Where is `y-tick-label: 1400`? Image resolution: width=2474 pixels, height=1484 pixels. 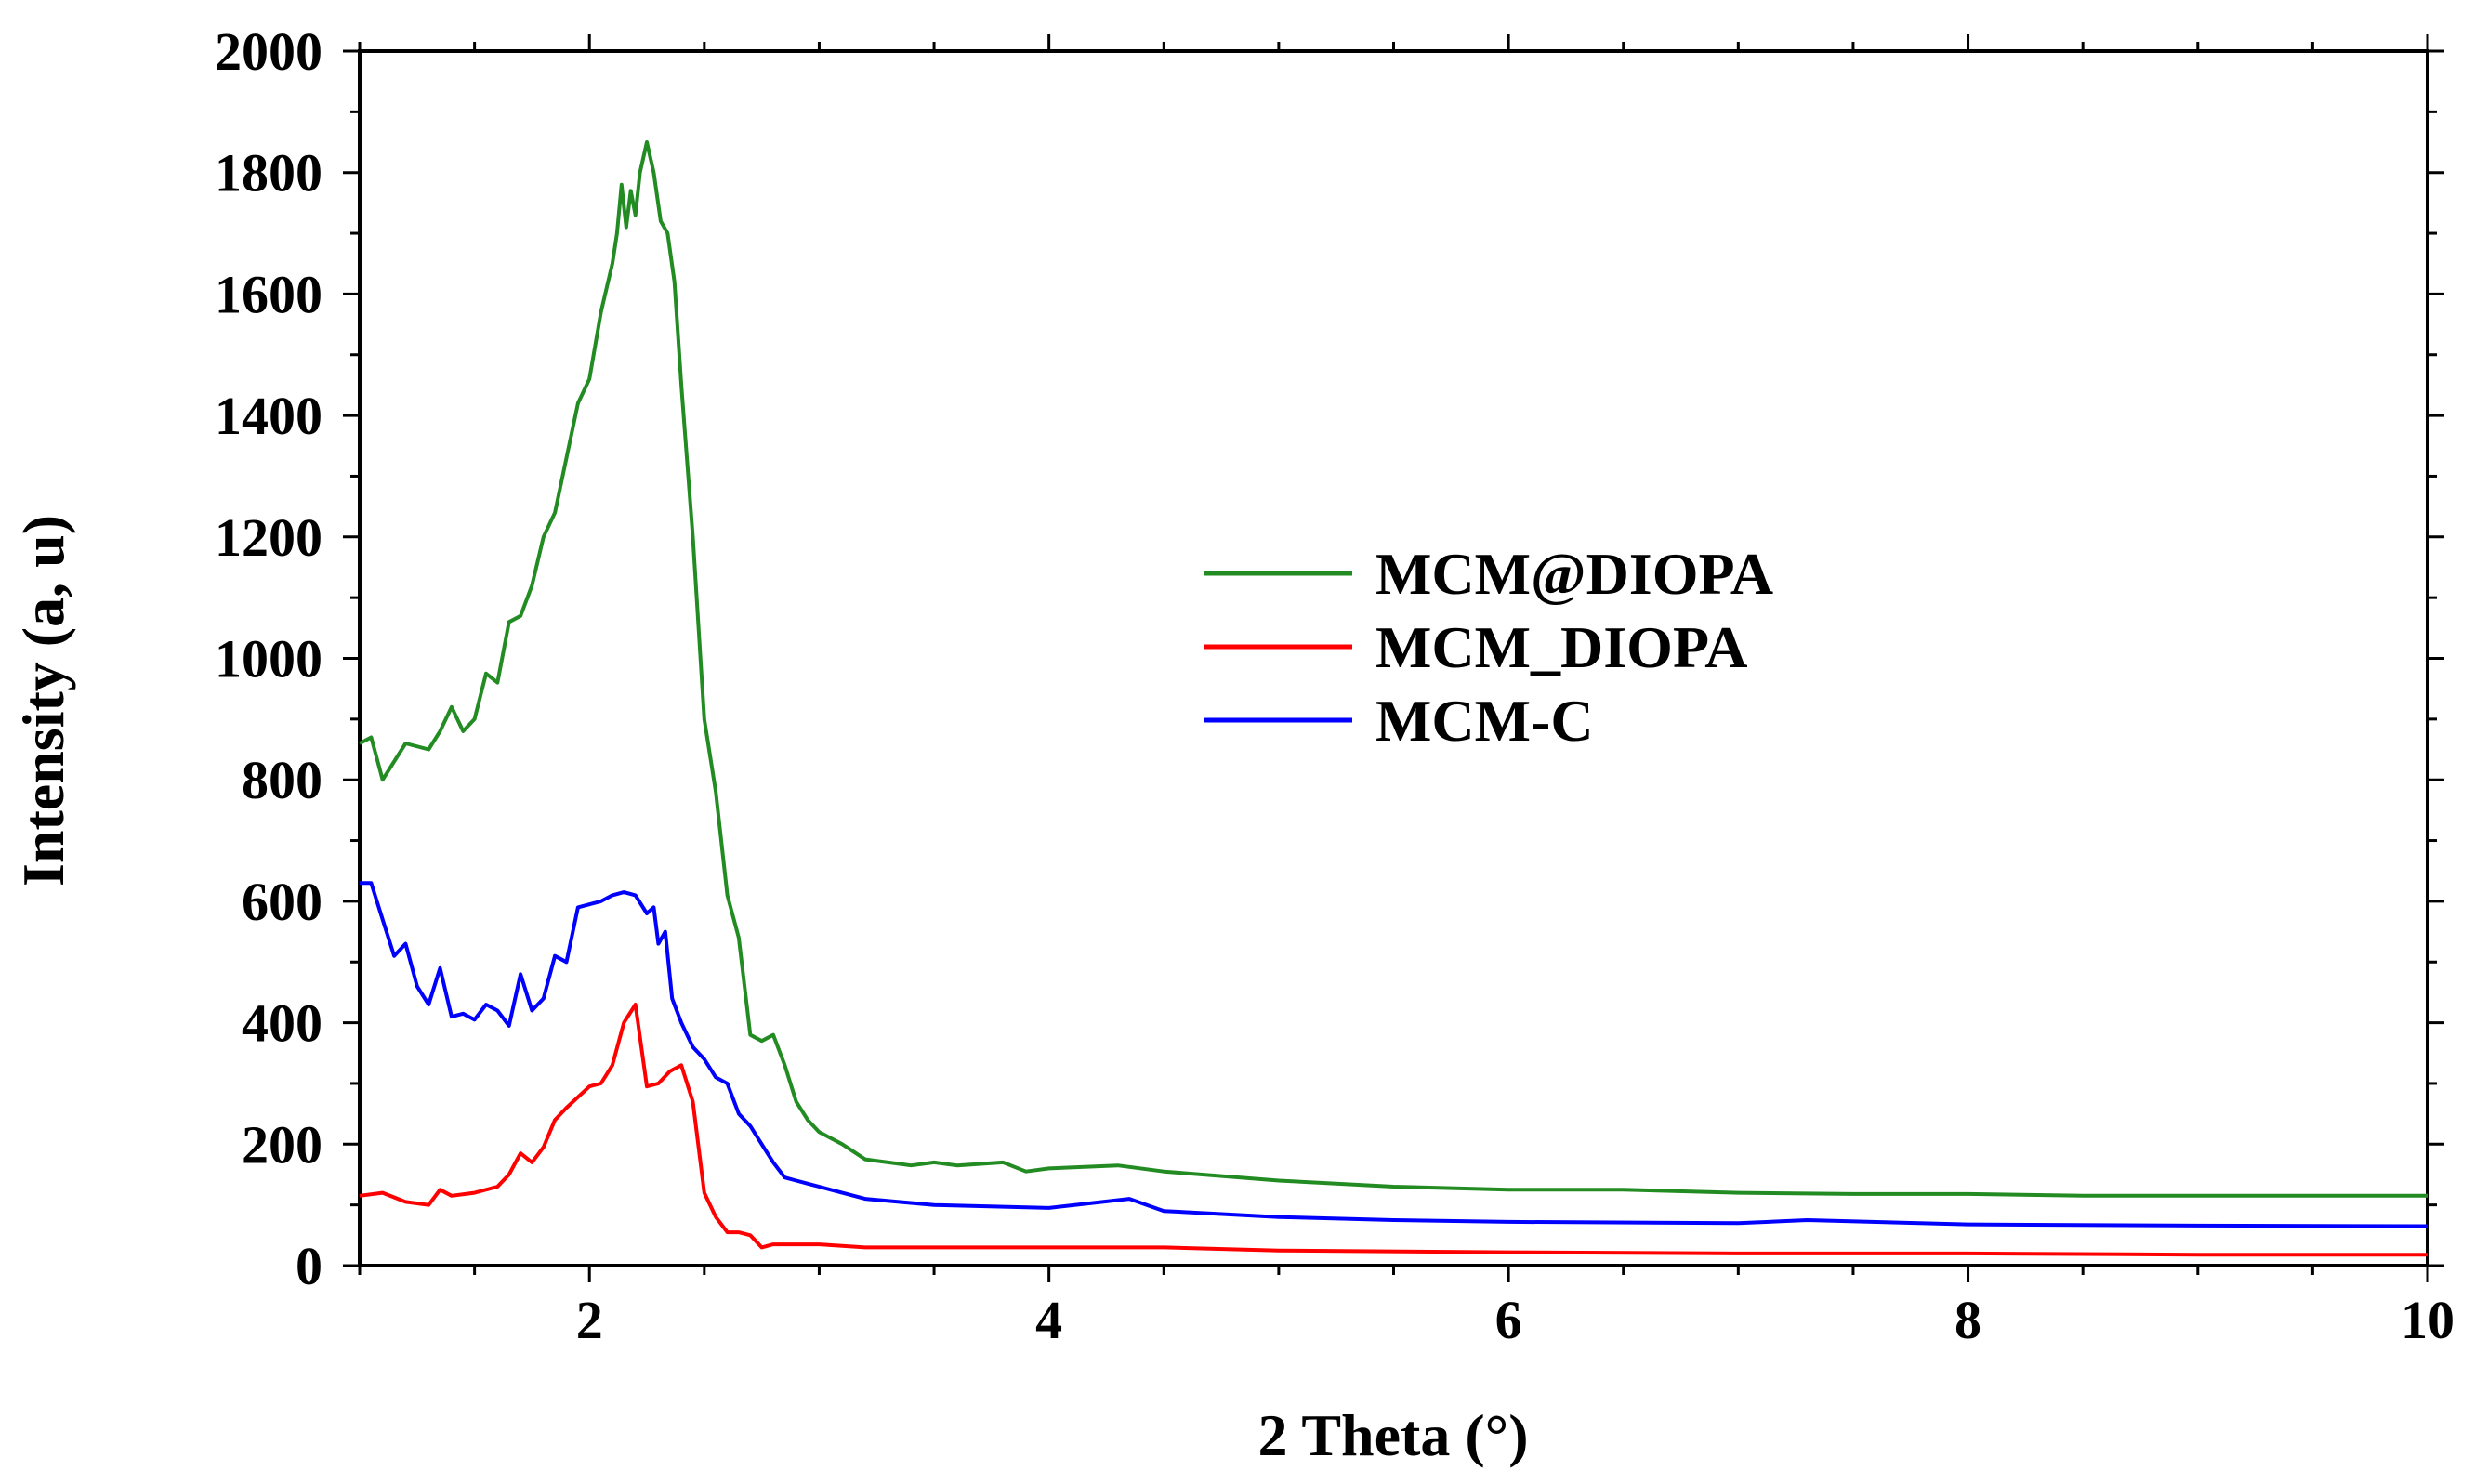 y-tick-label: 1400 is located at coordinates (268, 416).